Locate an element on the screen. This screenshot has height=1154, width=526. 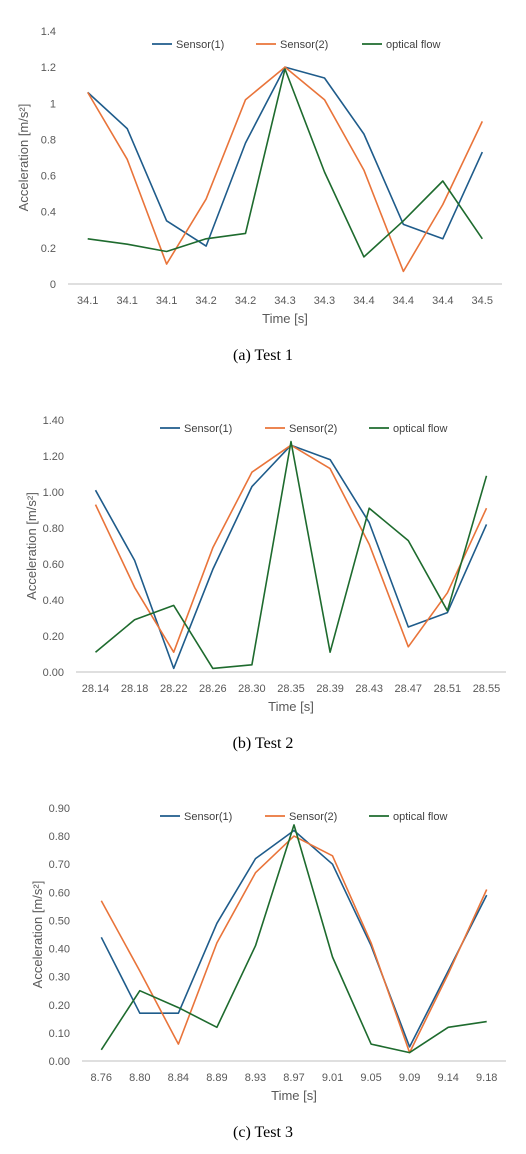
y-tick-label: 0.70 is located at coordinates (59, 865).